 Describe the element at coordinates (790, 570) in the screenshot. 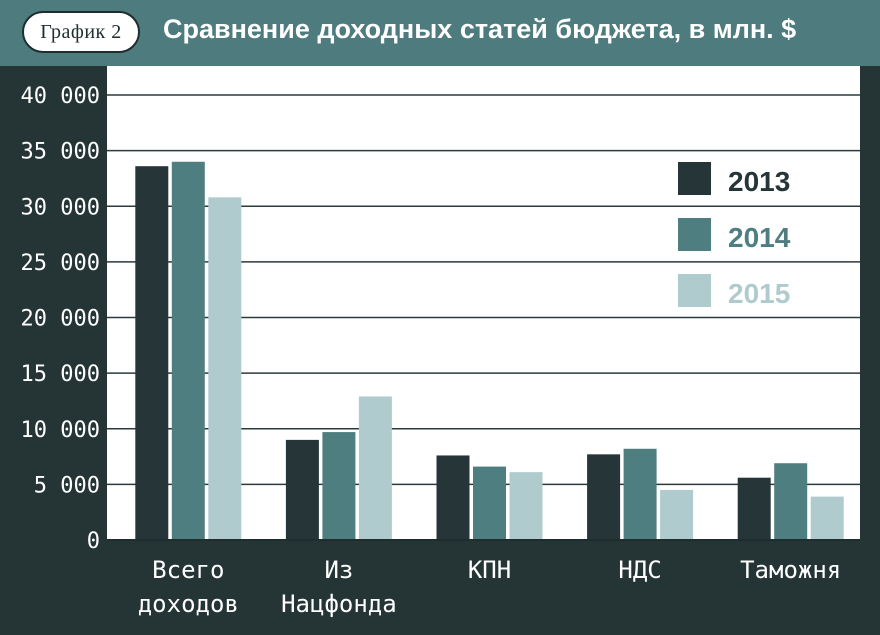

I see `x-category-label: Таможня` at that location.